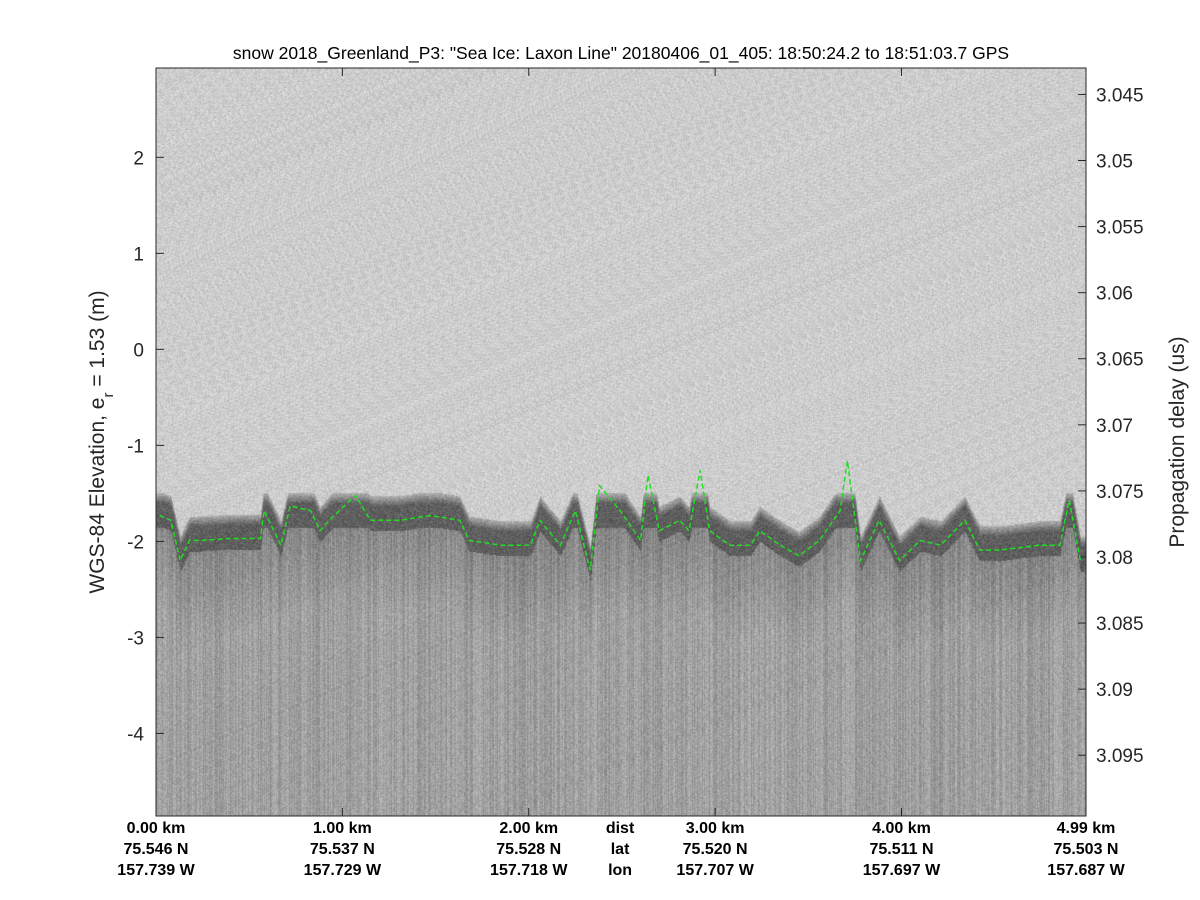 This screenshot has height=900, width=1200. Describe the element at coordinates (1086, 828) in the screenshot. I see `x-tick-label-dist: 4.99 km` at that location.